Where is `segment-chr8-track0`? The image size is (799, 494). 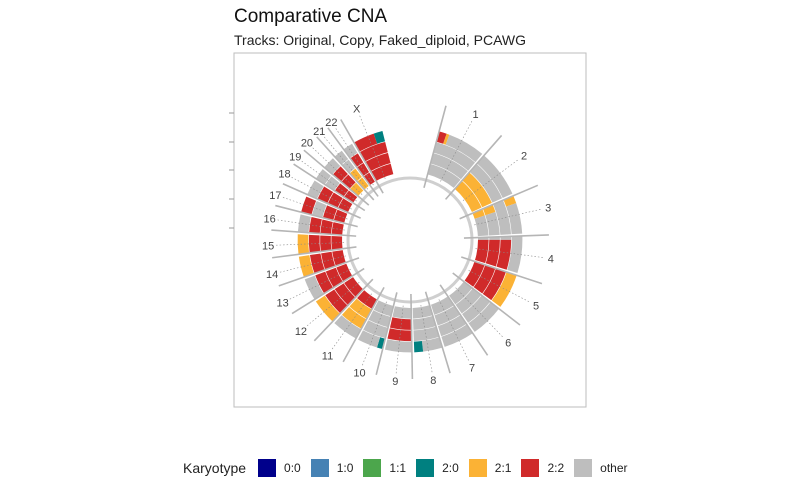 segment-chr8-track0 is located at coordinates (422, 312).